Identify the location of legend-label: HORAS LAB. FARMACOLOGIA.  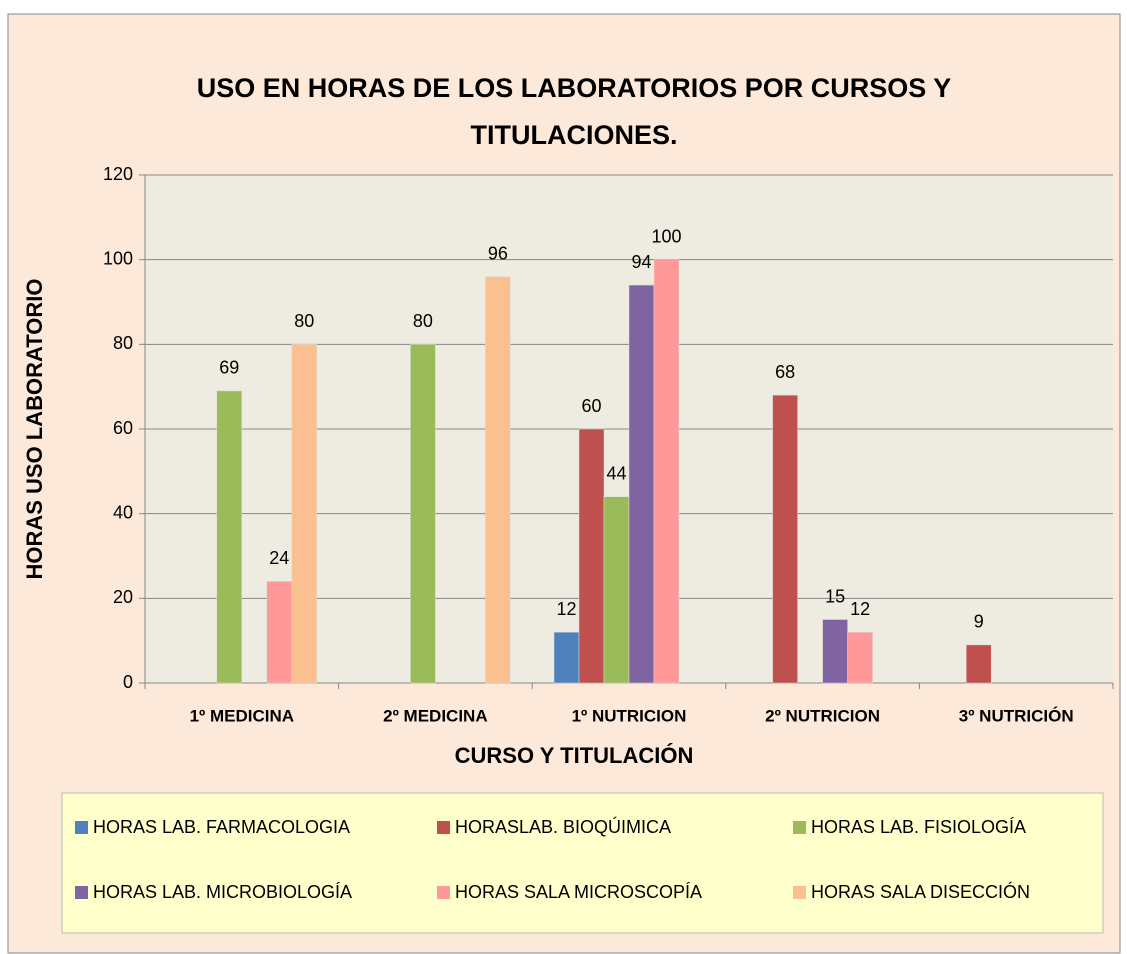
(221, 827).